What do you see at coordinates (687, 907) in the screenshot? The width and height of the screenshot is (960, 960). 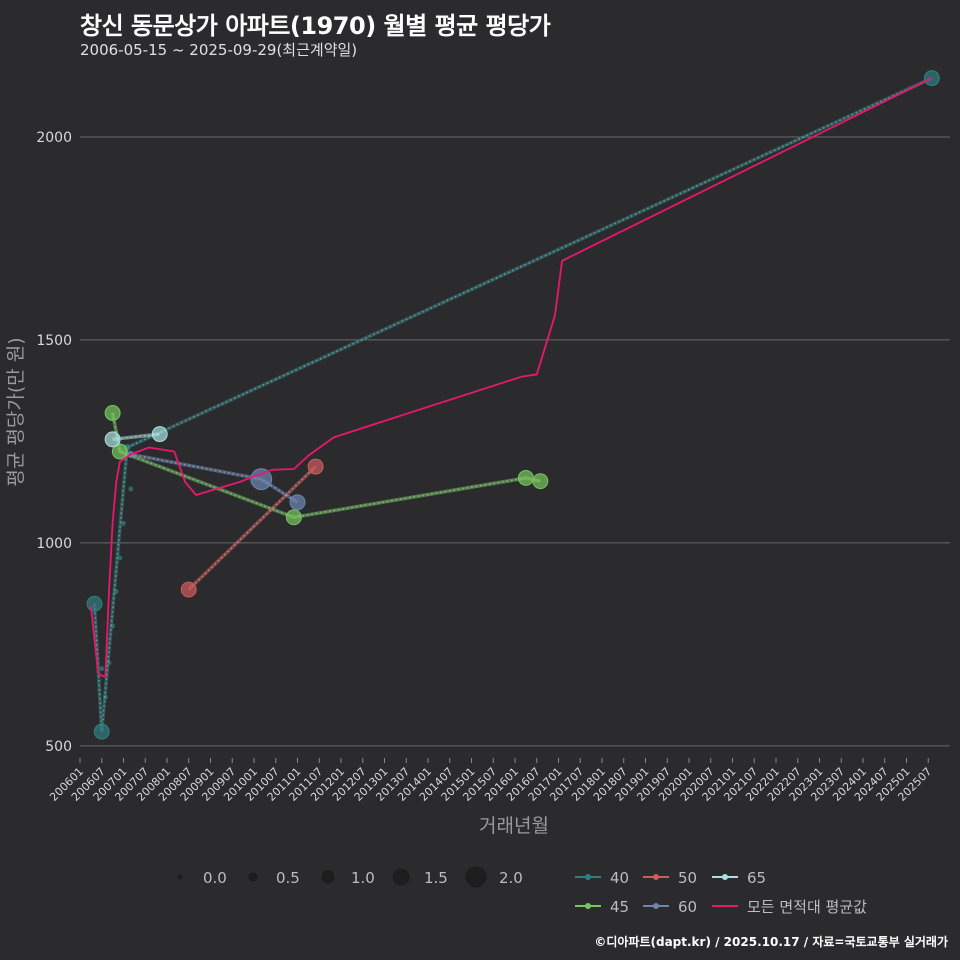 I see `color-legend-label: 60` at bounding box center [687, 907].